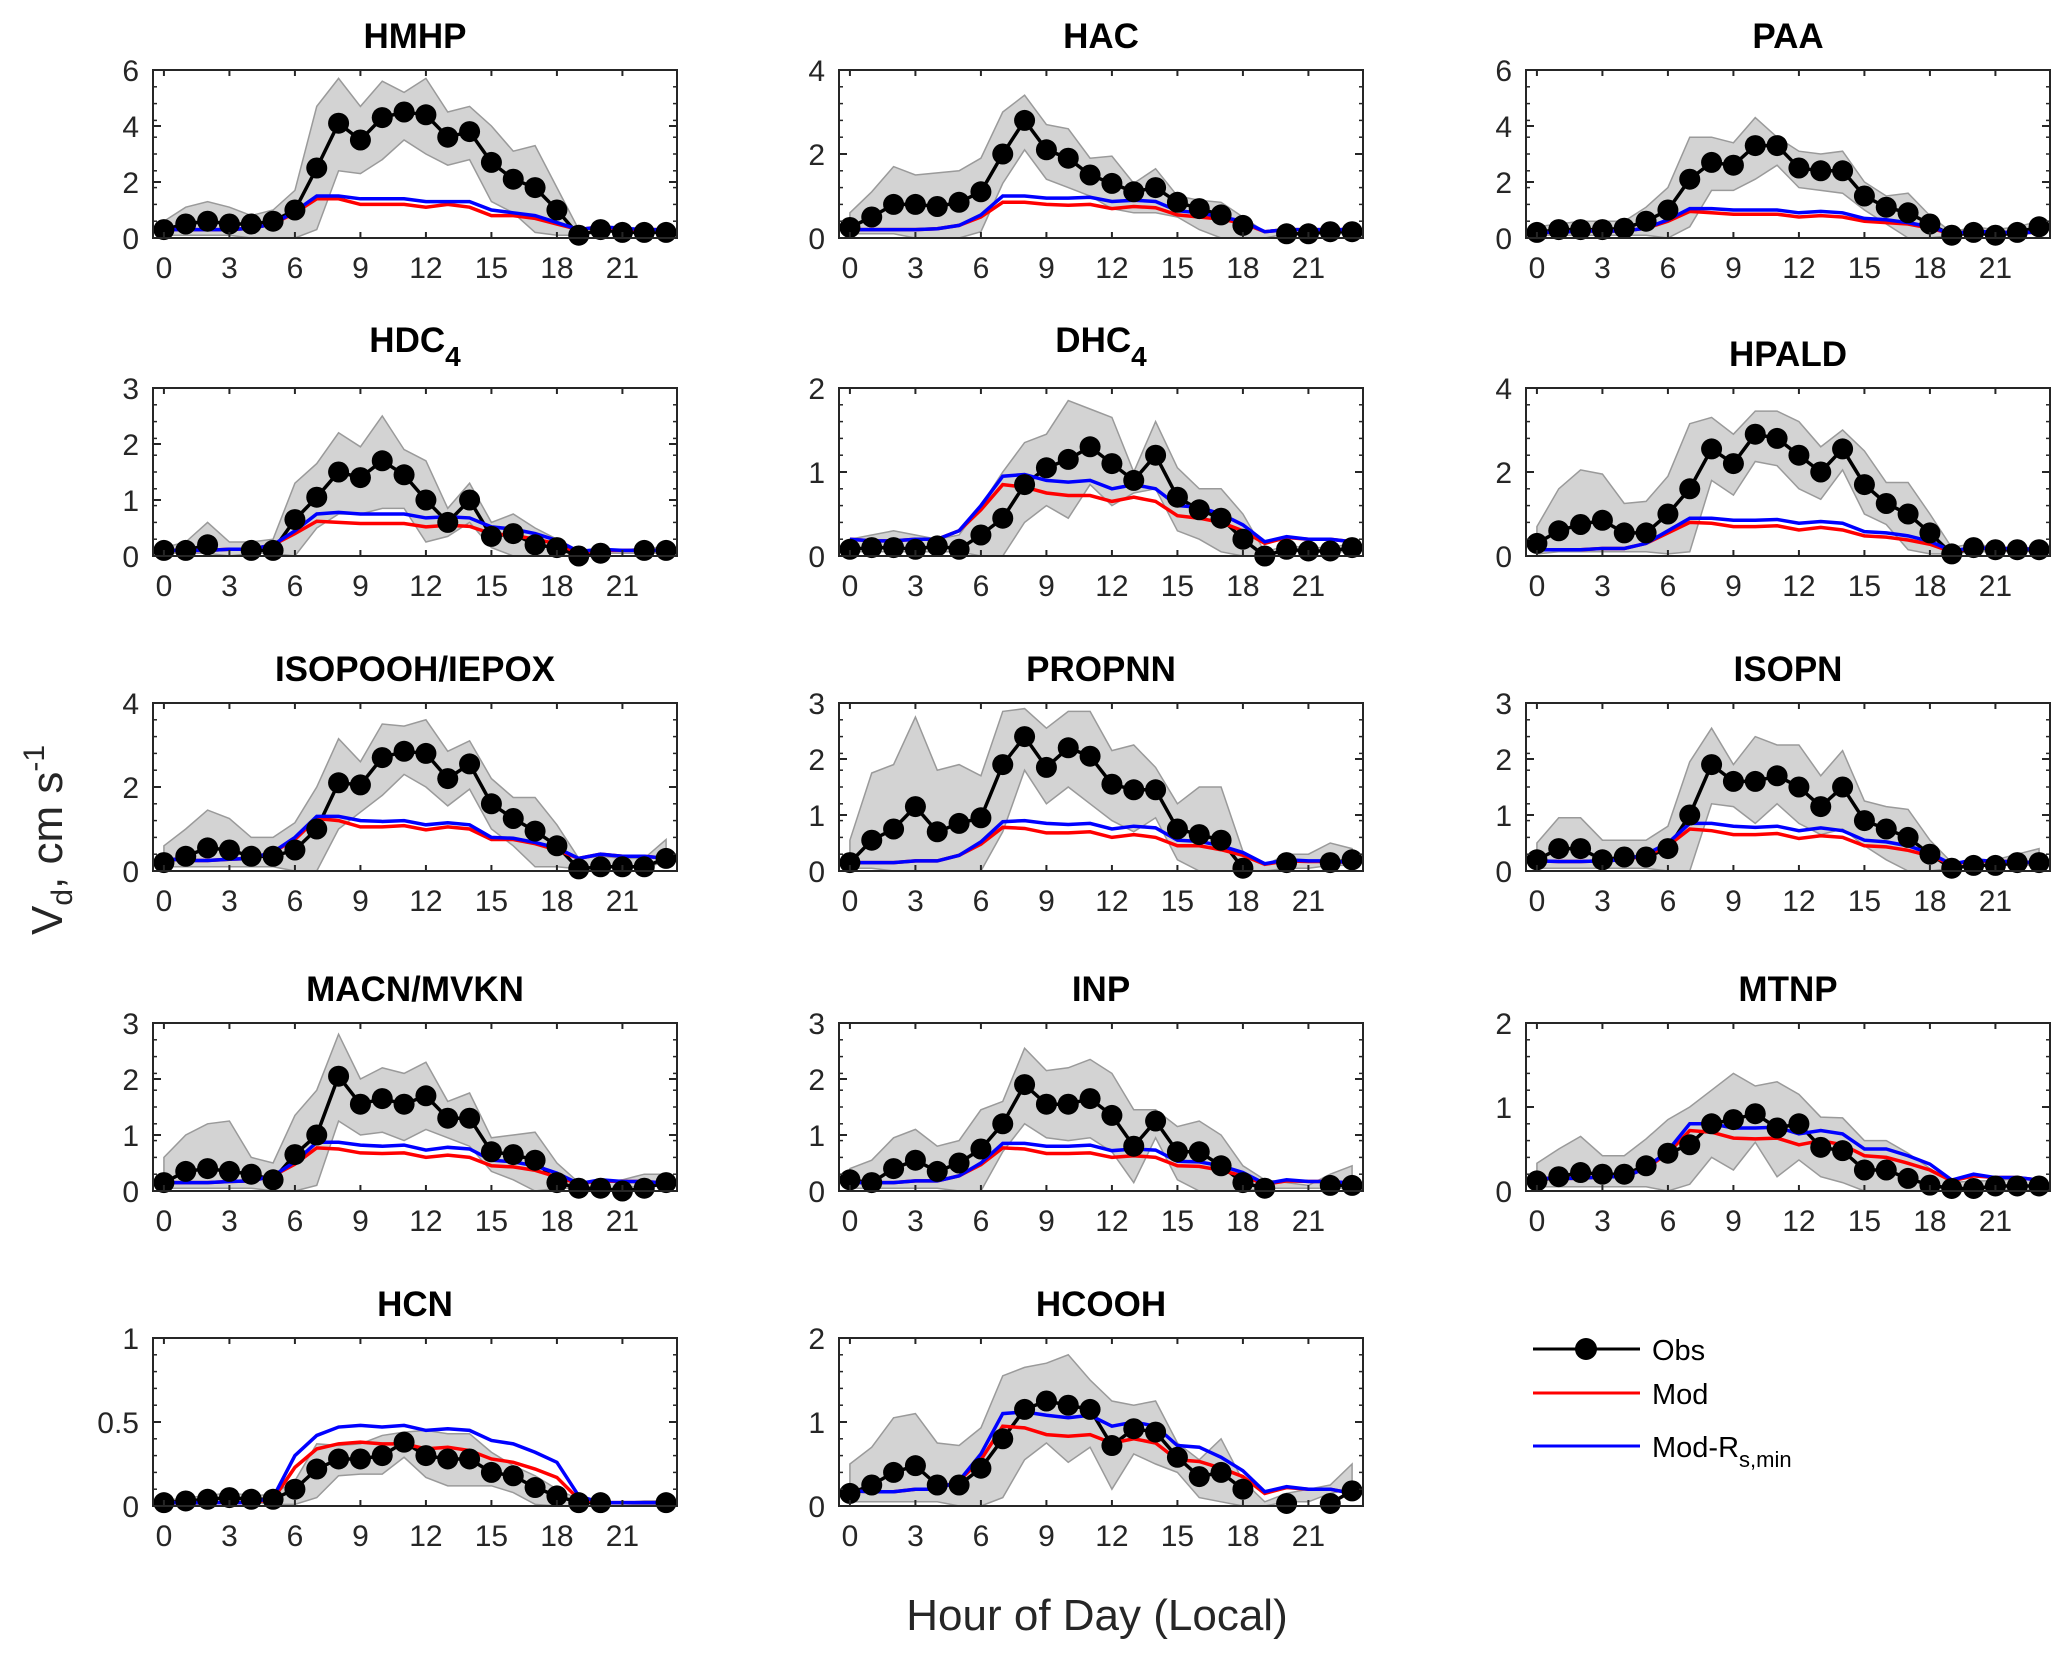 This screenshot has height=1654, width=2067. Describe the element at coordinates (1695, 1448) in the screenshot. I see `legend-modrs-label-main: Mod-R` at that location.